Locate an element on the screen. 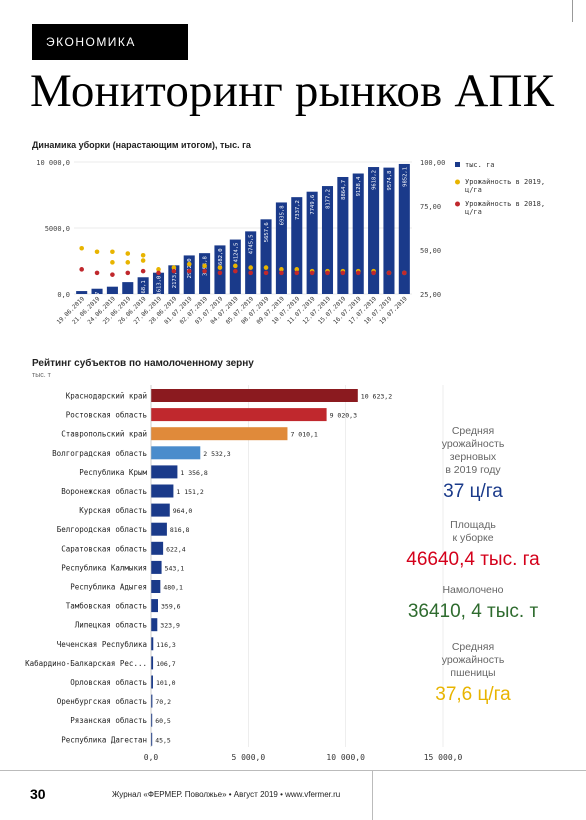 The width and height of the screenshot is (586, 820). region-value-label: 7 010,1 is located at coordinates (303, 435).